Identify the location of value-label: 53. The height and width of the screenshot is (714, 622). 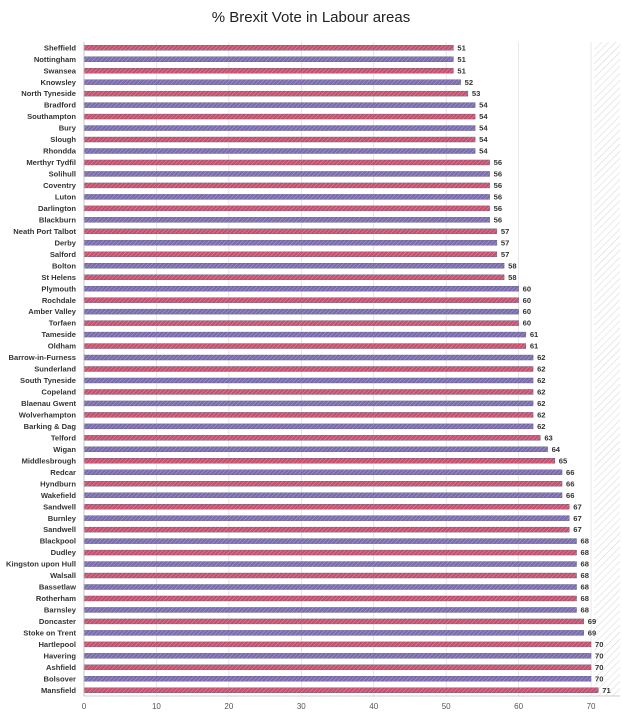
(476, 93).